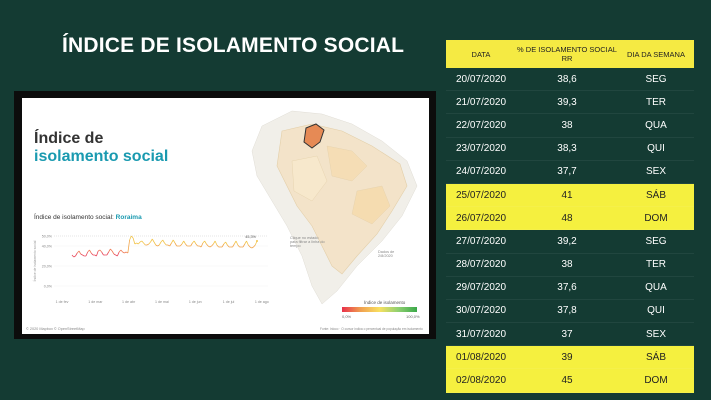 This screenshot has width=711, height=400. I want to click on brazil-map, so click(329, 206).